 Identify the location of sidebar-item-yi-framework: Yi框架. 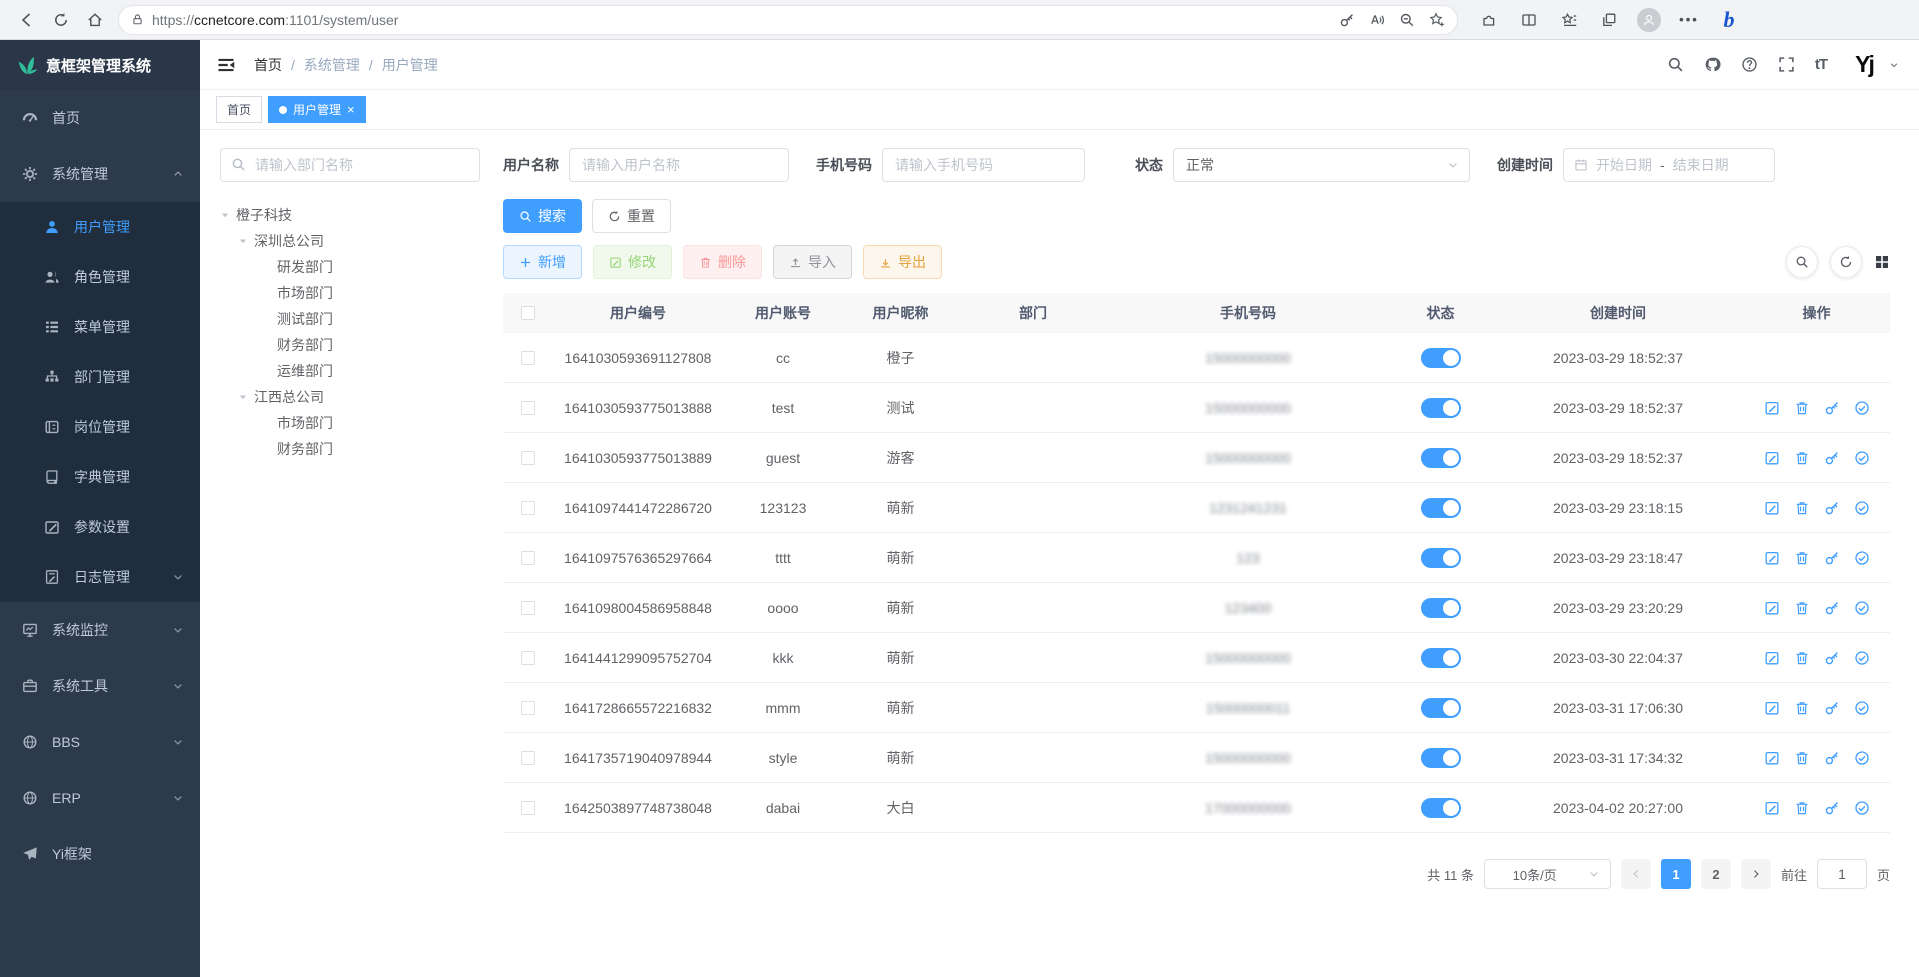
(100, 854).